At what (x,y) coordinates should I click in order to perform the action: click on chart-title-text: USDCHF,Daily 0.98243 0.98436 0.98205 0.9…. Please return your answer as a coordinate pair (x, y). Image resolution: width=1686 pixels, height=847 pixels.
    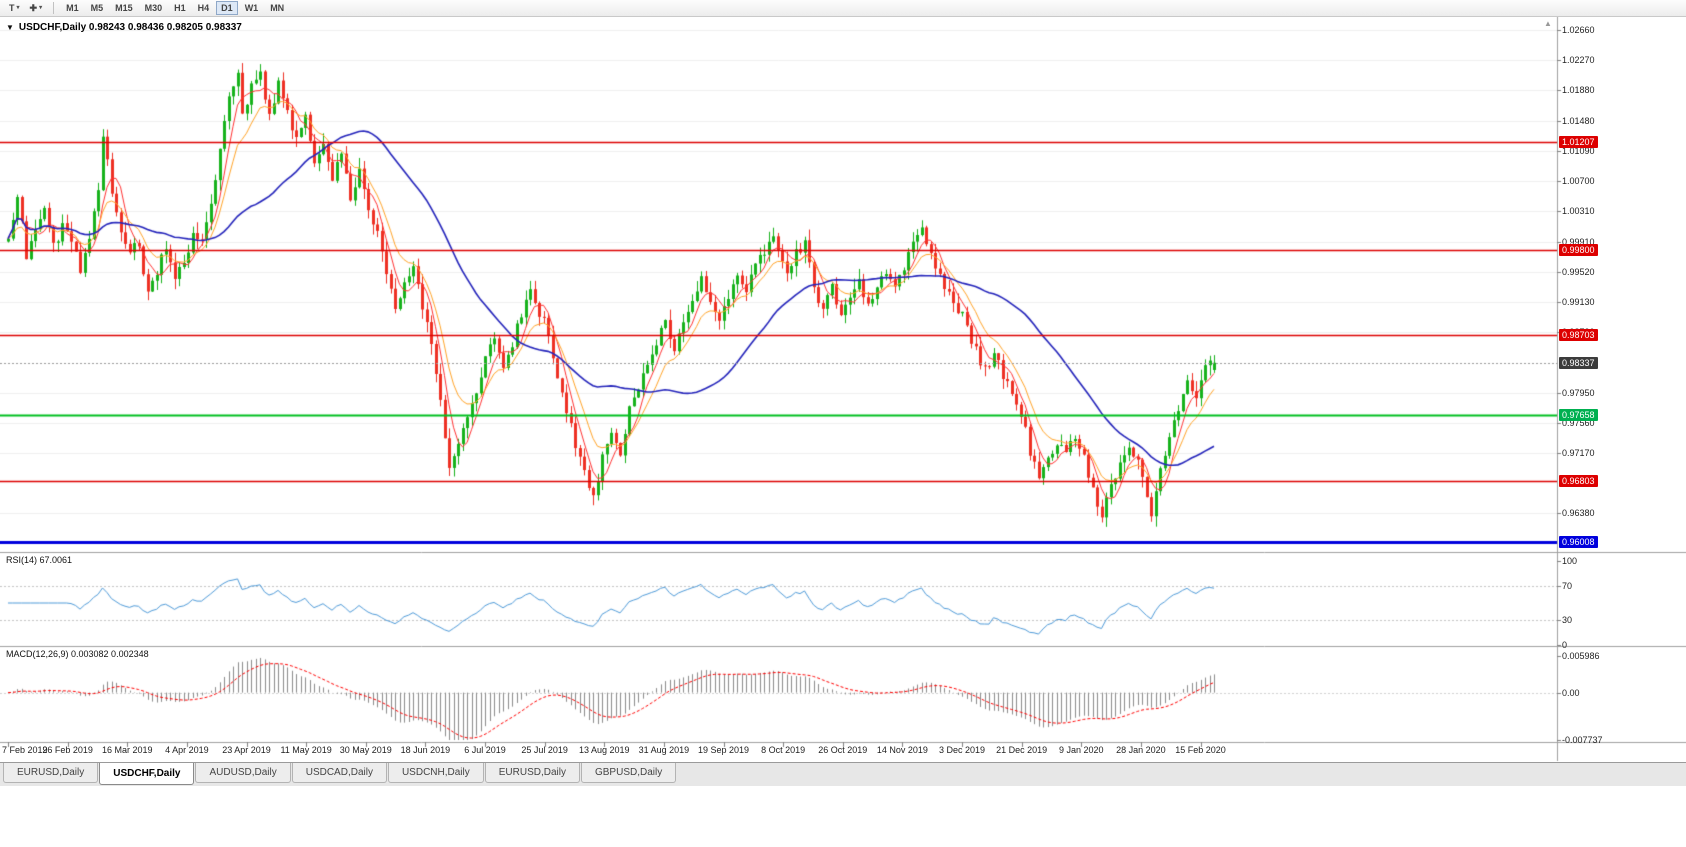
    Looking at the image, I should click on (130, 27).